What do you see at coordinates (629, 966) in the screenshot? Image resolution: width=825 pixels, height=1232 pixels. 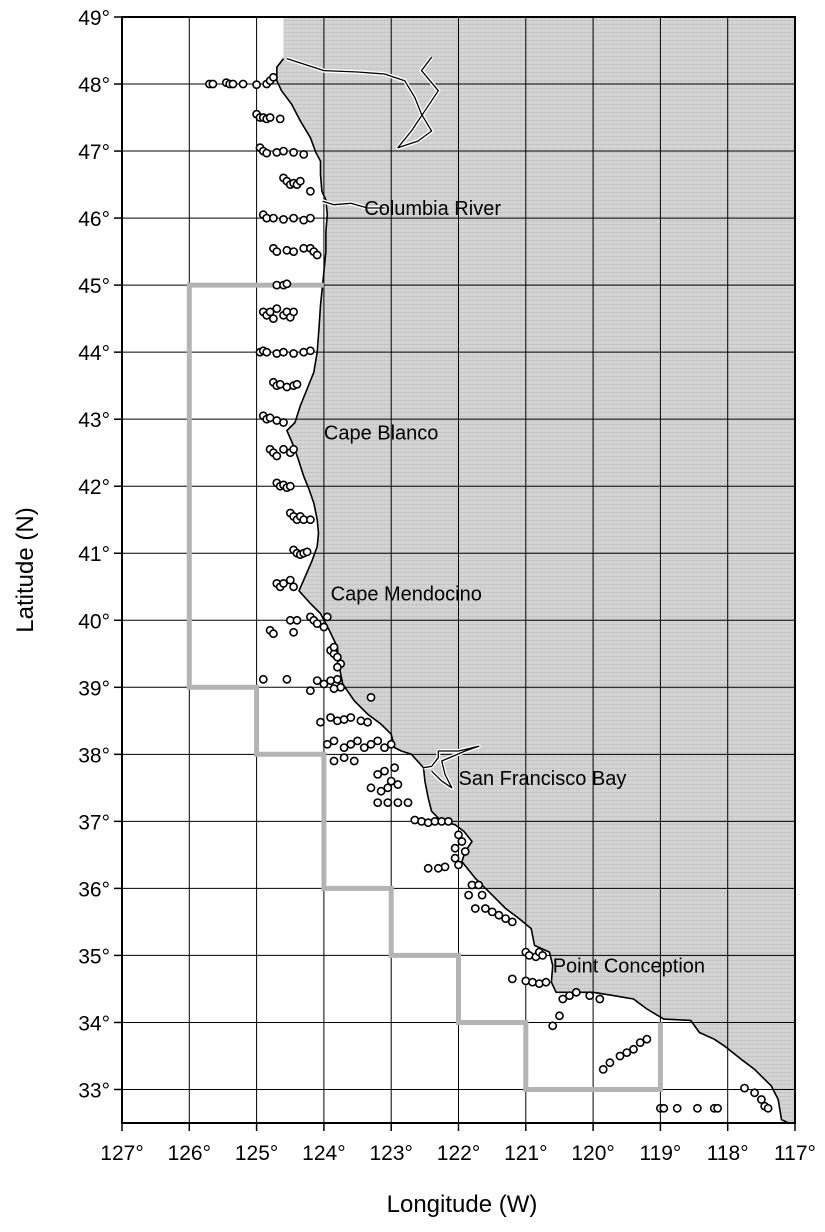 I see `place-label: Point Conception` at bounding box center [629, 966].